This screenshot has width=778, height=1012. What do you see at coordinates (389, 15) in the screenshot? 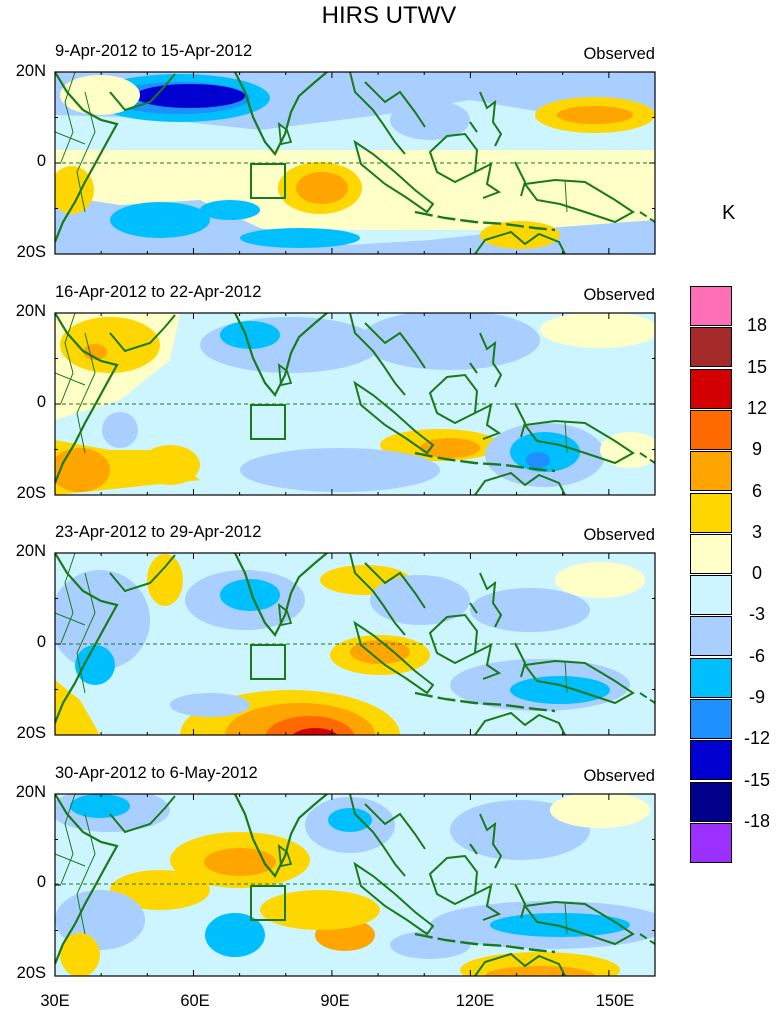
I see `figure-title: HIRS UTWV` at bounding box center [389, 15].